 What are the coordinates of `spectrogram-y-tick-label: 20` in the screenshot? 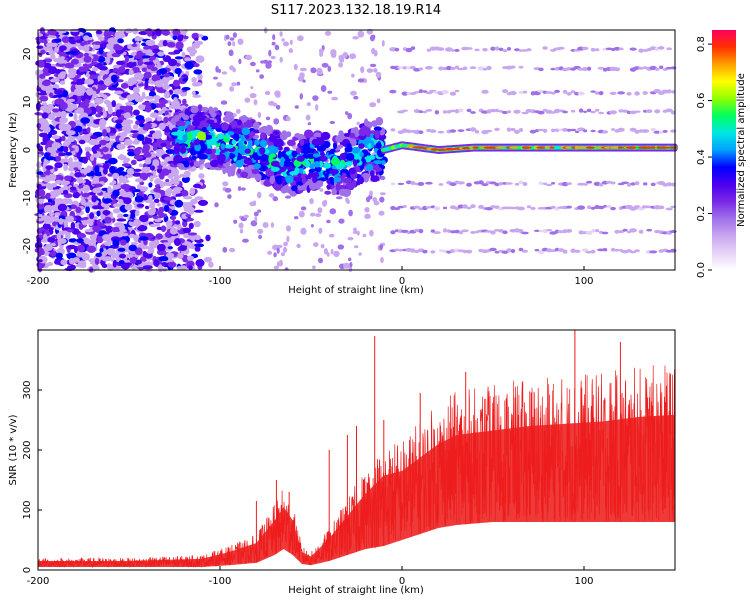 It's located at (27, 54).